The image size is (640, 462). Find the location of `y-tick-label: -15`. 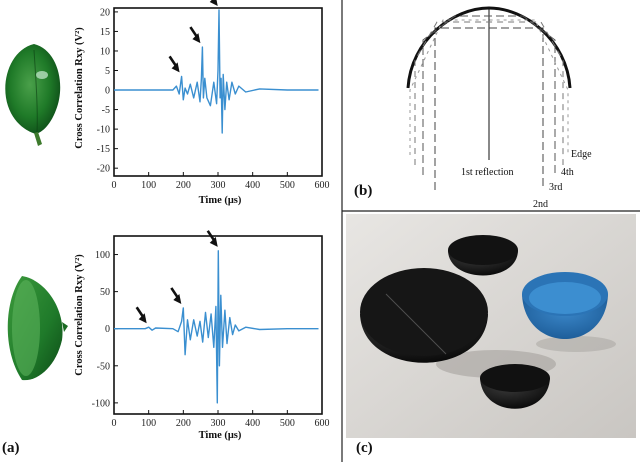

y-tick-label: -15 is located at coordinates (103, 149).